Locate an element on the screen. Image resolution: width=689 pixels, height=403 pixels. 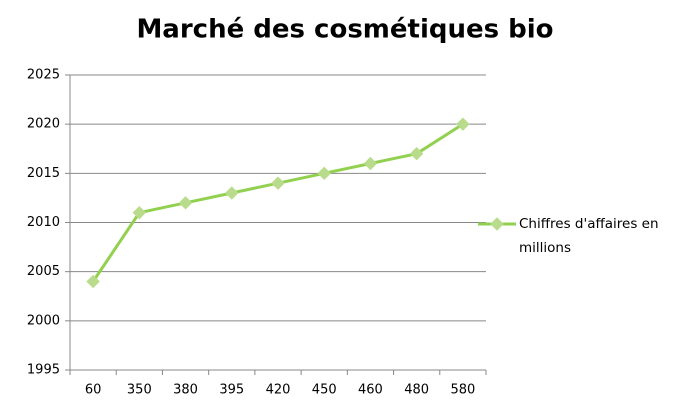
legend-label: Chiffres d'affaires en millions is located at coordinates (589, 236).